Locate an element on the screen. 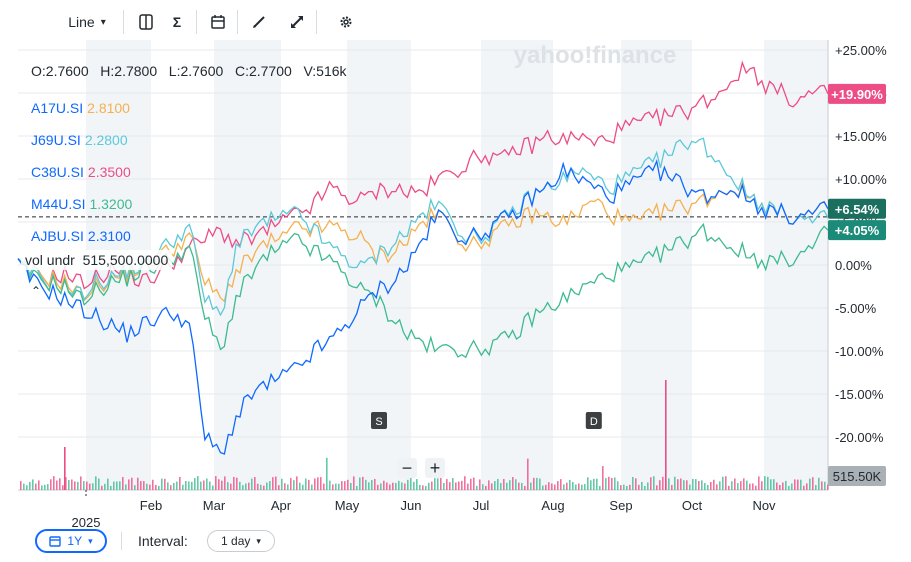 The height and width of the screenshot is (562, 911). legend-item: AJBU.SI 2.3100 is located at coordinates (81, 236).